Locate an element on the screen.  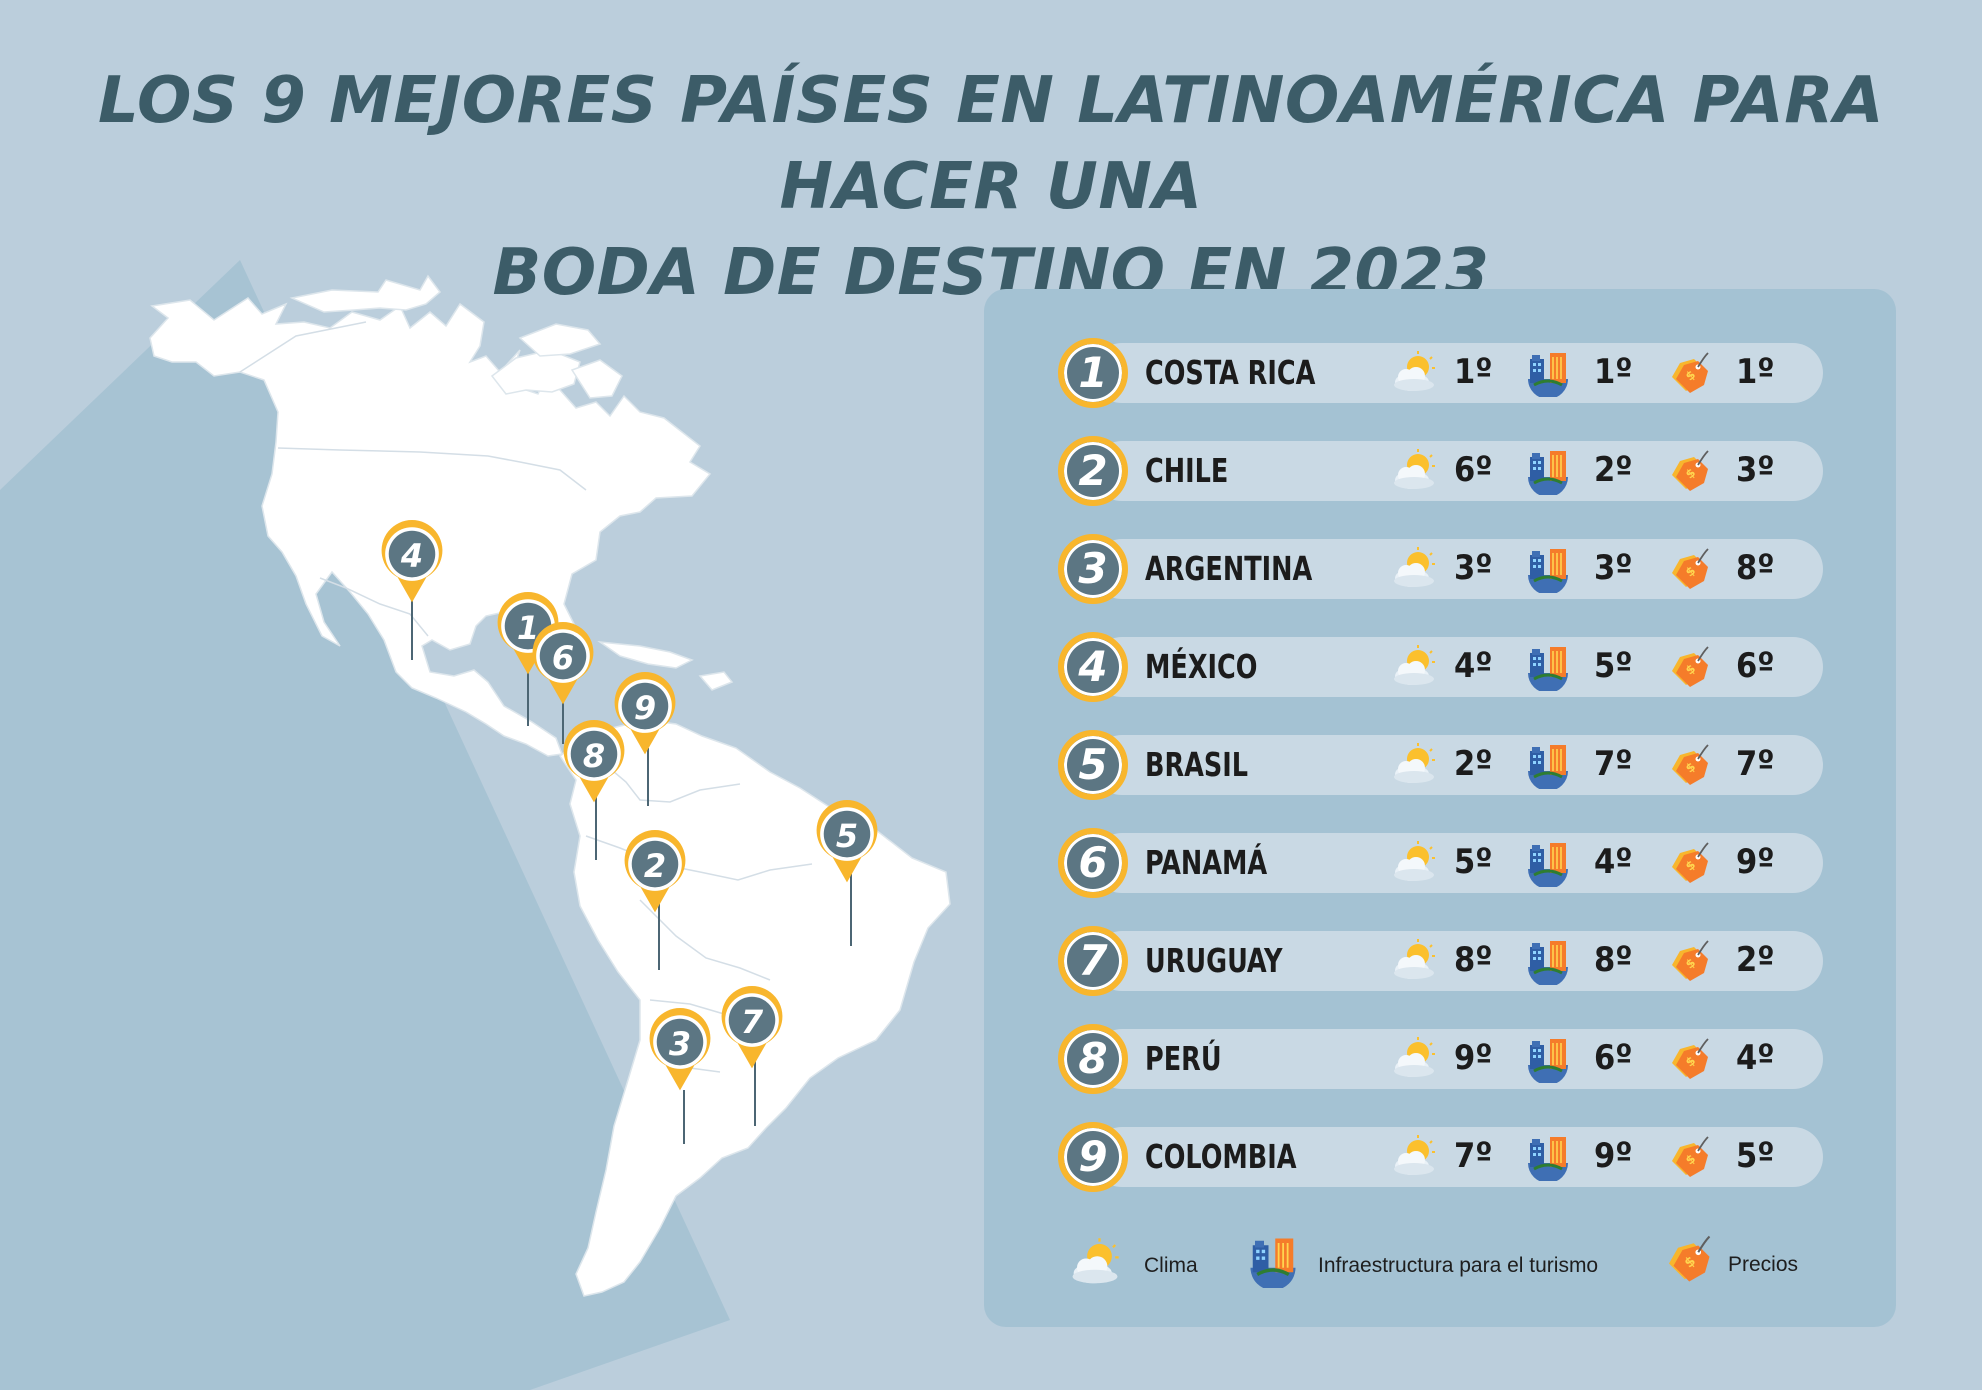
precios-rank: 8º is located at coordinates (1755, 568).